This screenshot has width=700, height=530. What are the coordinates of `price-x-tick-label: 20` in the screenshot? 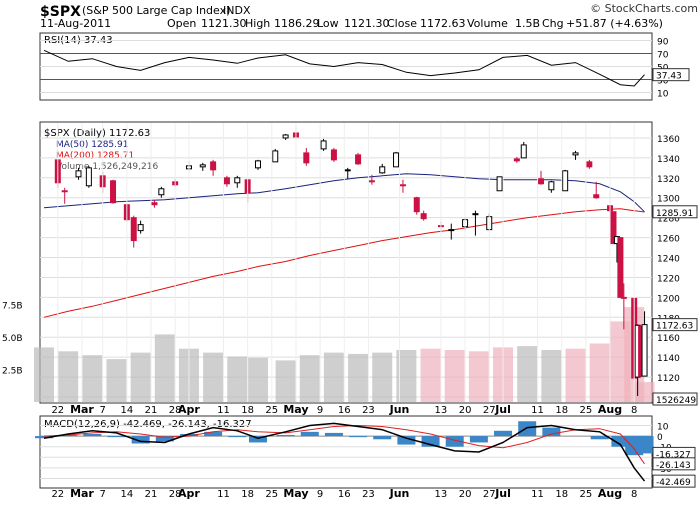 It's located at (465, 410).